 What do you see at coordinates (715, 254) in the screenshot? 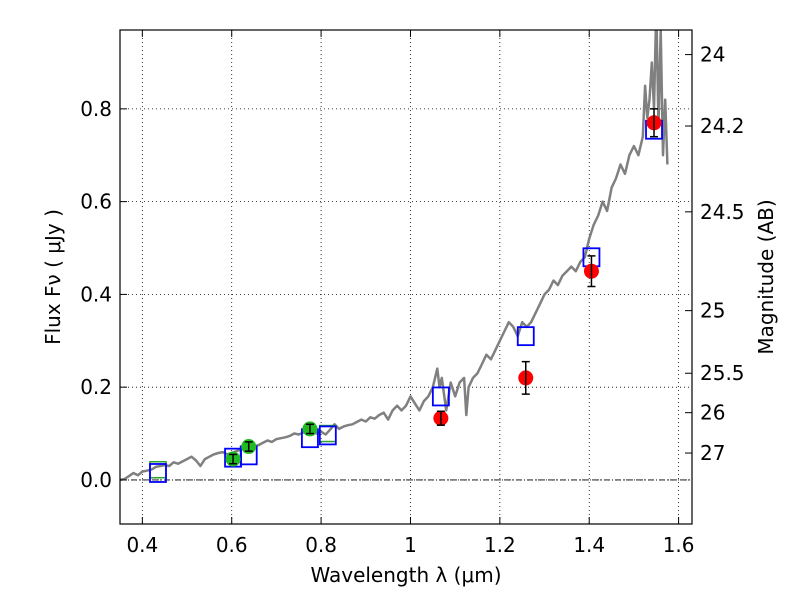
I see `right-axis-ticks: 24 24.2 24.5 25 25.5 26 27` at bounding box center [715, 254].